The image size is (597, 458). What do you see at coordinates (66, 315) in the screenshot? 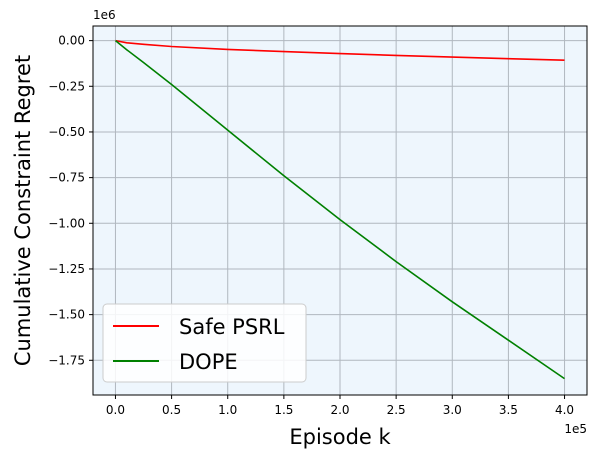
I see `y-tick-label: −1.50` at bounding box center [66, 315].